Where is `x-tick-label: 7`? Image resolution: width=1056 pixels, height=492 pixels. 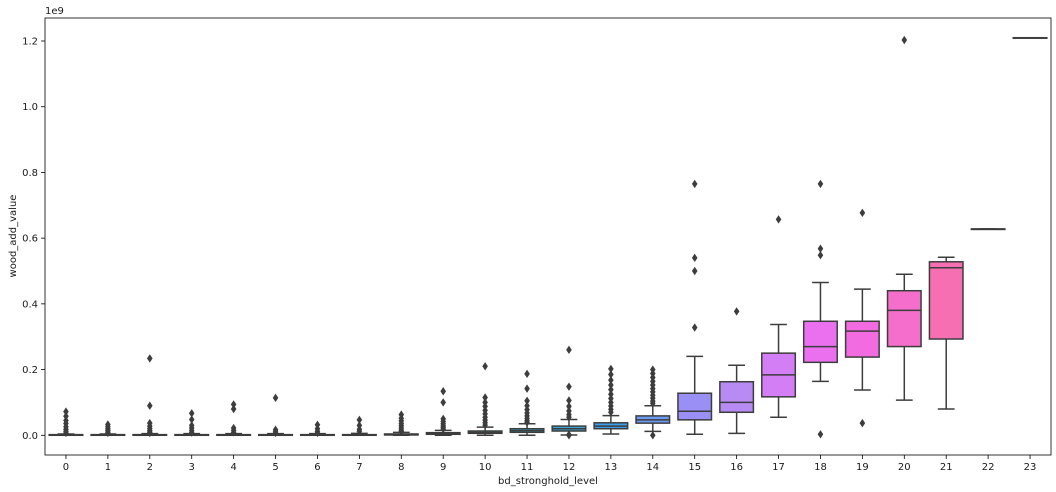 x-tick-label: 7 is located at coordinates (359, 467).